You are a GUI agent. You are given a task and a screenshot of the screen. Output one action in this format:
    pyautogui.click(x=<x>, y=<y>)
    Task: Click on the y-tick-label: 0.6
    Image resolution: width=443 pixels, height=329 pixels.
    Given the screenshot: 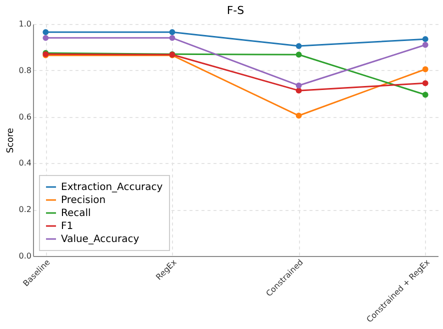 What is the action you would take?
    pyautogui.click(x=25, y=117)
    